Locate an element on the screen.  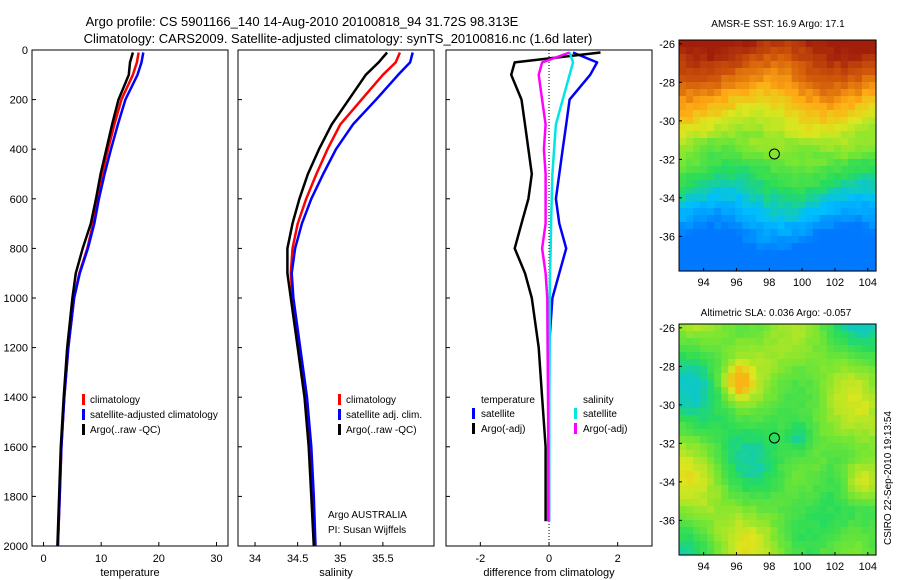
x-tick-label: 94 is located at coordinates (704, 567).